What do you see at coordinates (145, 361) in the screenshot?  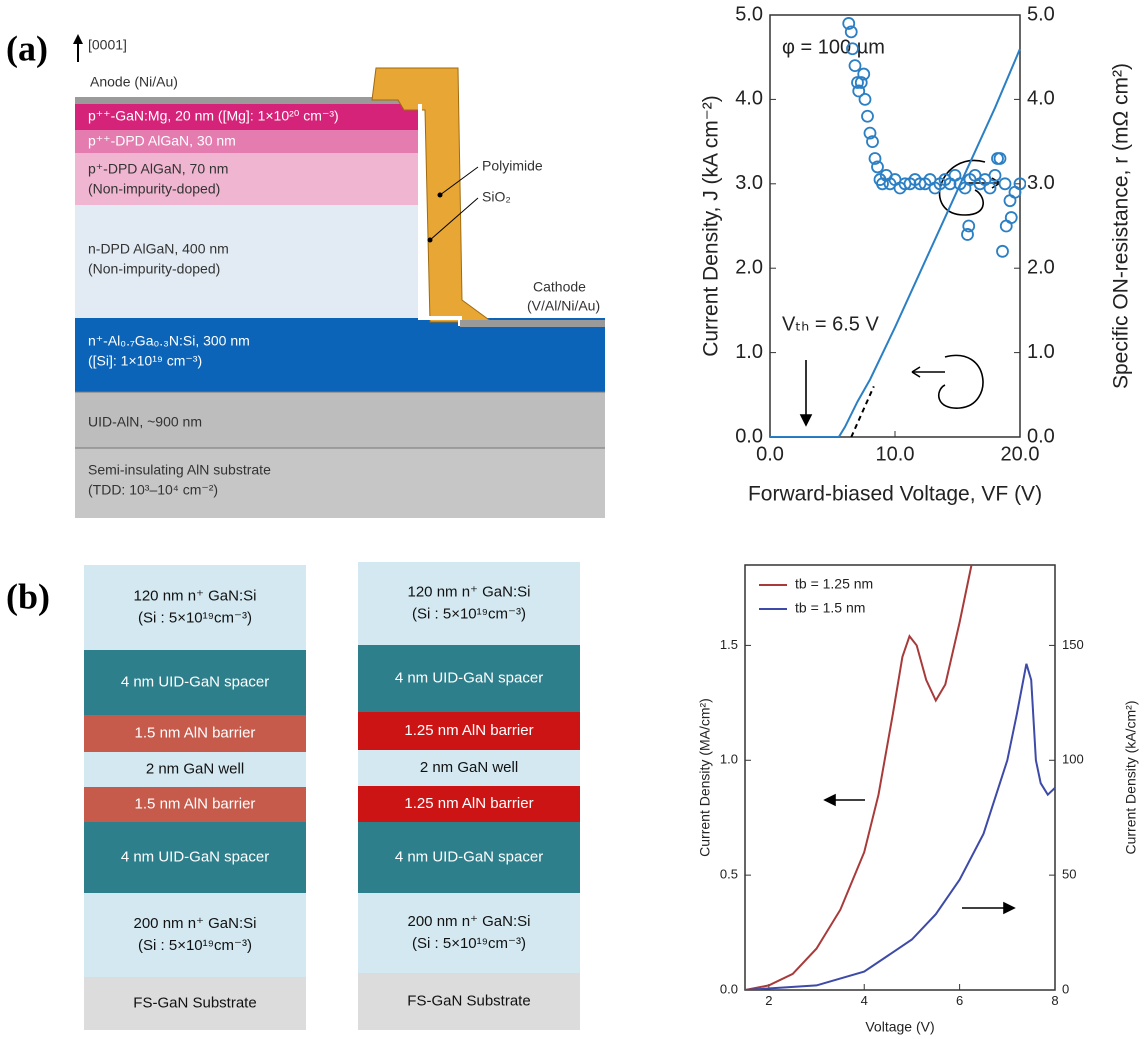 I see `layer-label: ([Si]: 1×10¹⁹ cm⁻³)` at bounding box center [145, 361].